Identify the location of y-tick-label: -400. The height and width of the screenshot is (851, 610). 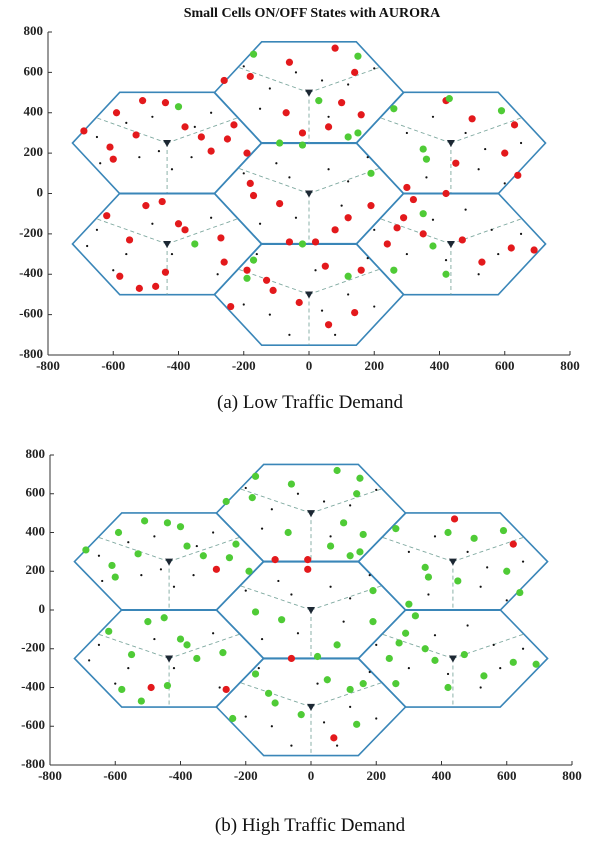
(31, 272).